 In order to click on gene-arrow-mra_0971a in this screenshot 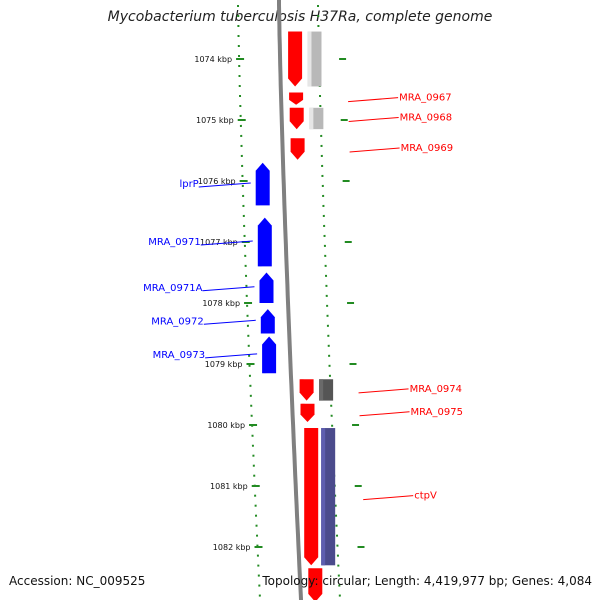, I will do `click(266, 288)`.